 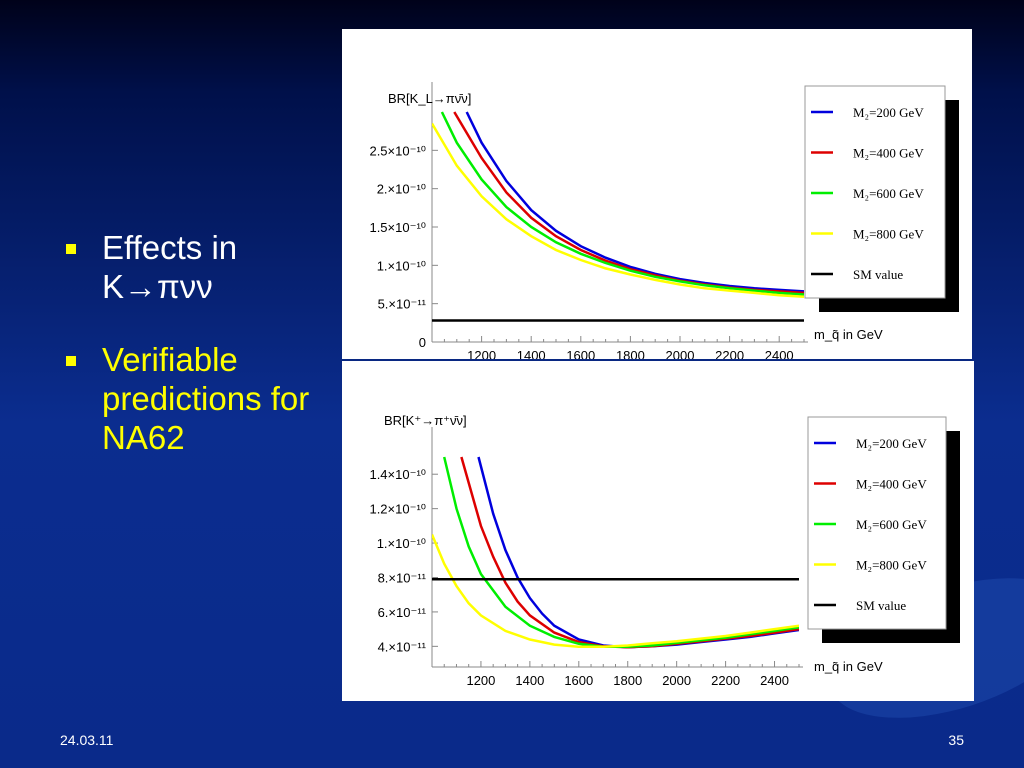 I want to click on footer-date: 24.03.11, so click(x=87, y=740).